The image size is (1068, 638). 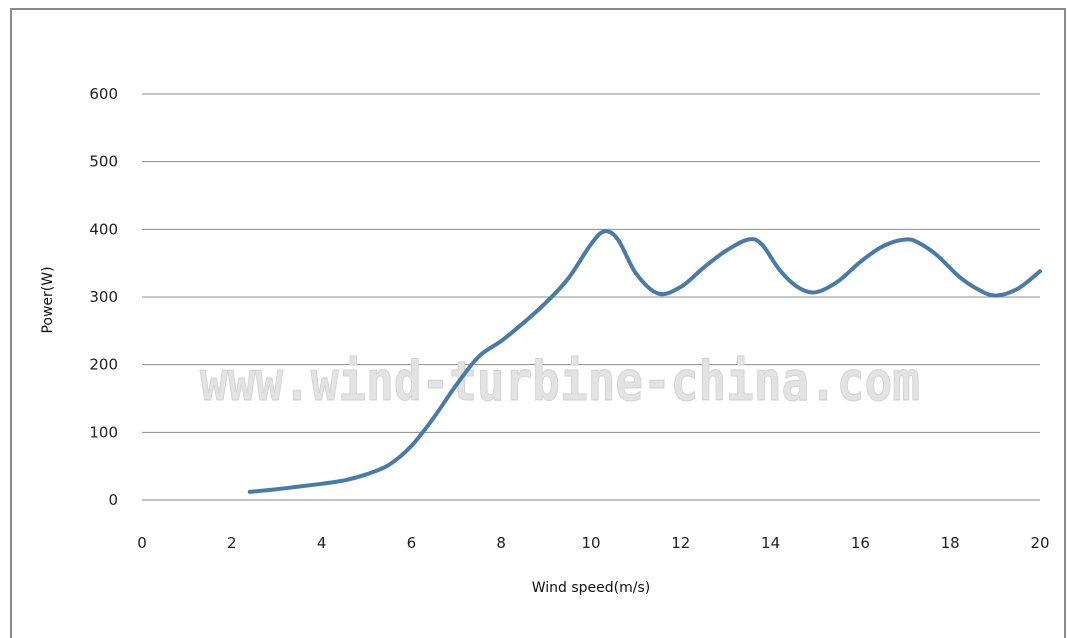 What do you see at coordinates (103, 229) in the screenshot?
I see `y-tick-label: 400` at bounding box center [103, 229].